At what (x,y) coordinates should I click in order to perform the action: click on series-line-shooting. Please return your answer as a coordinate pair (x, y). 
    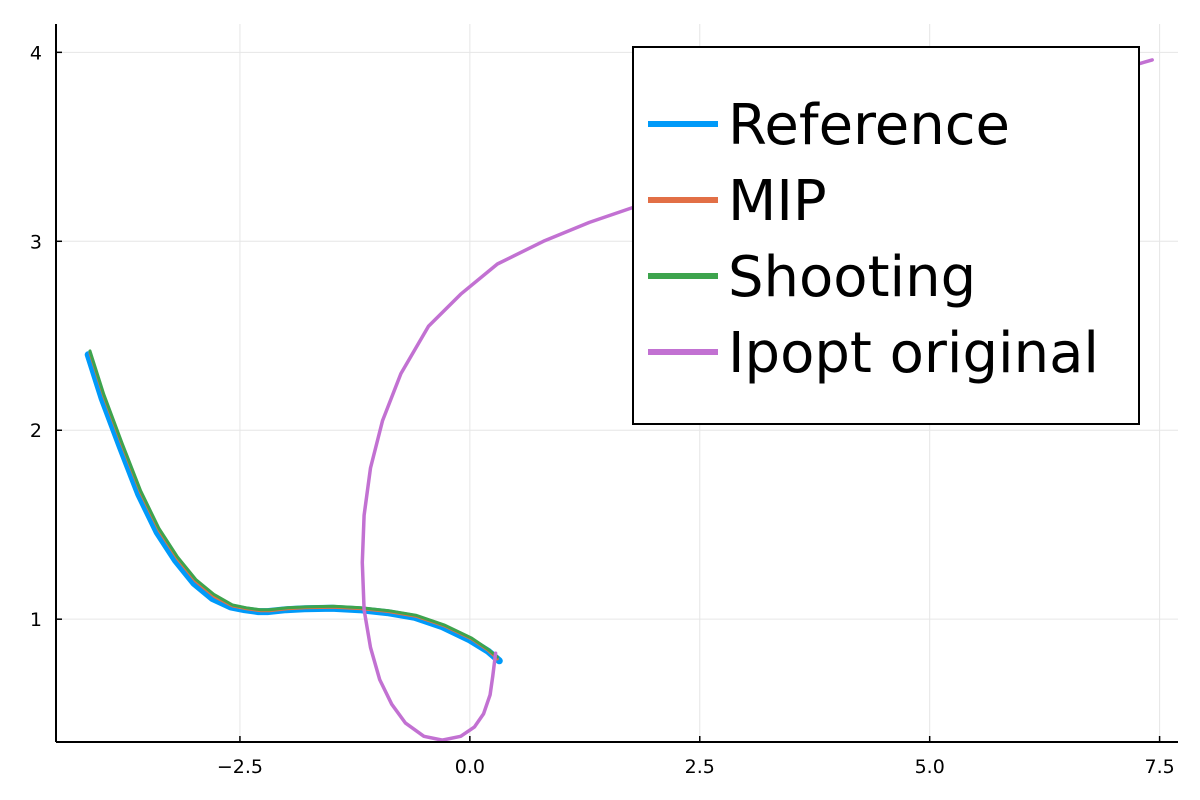
    Looking at the image, I should click on (293, 504).